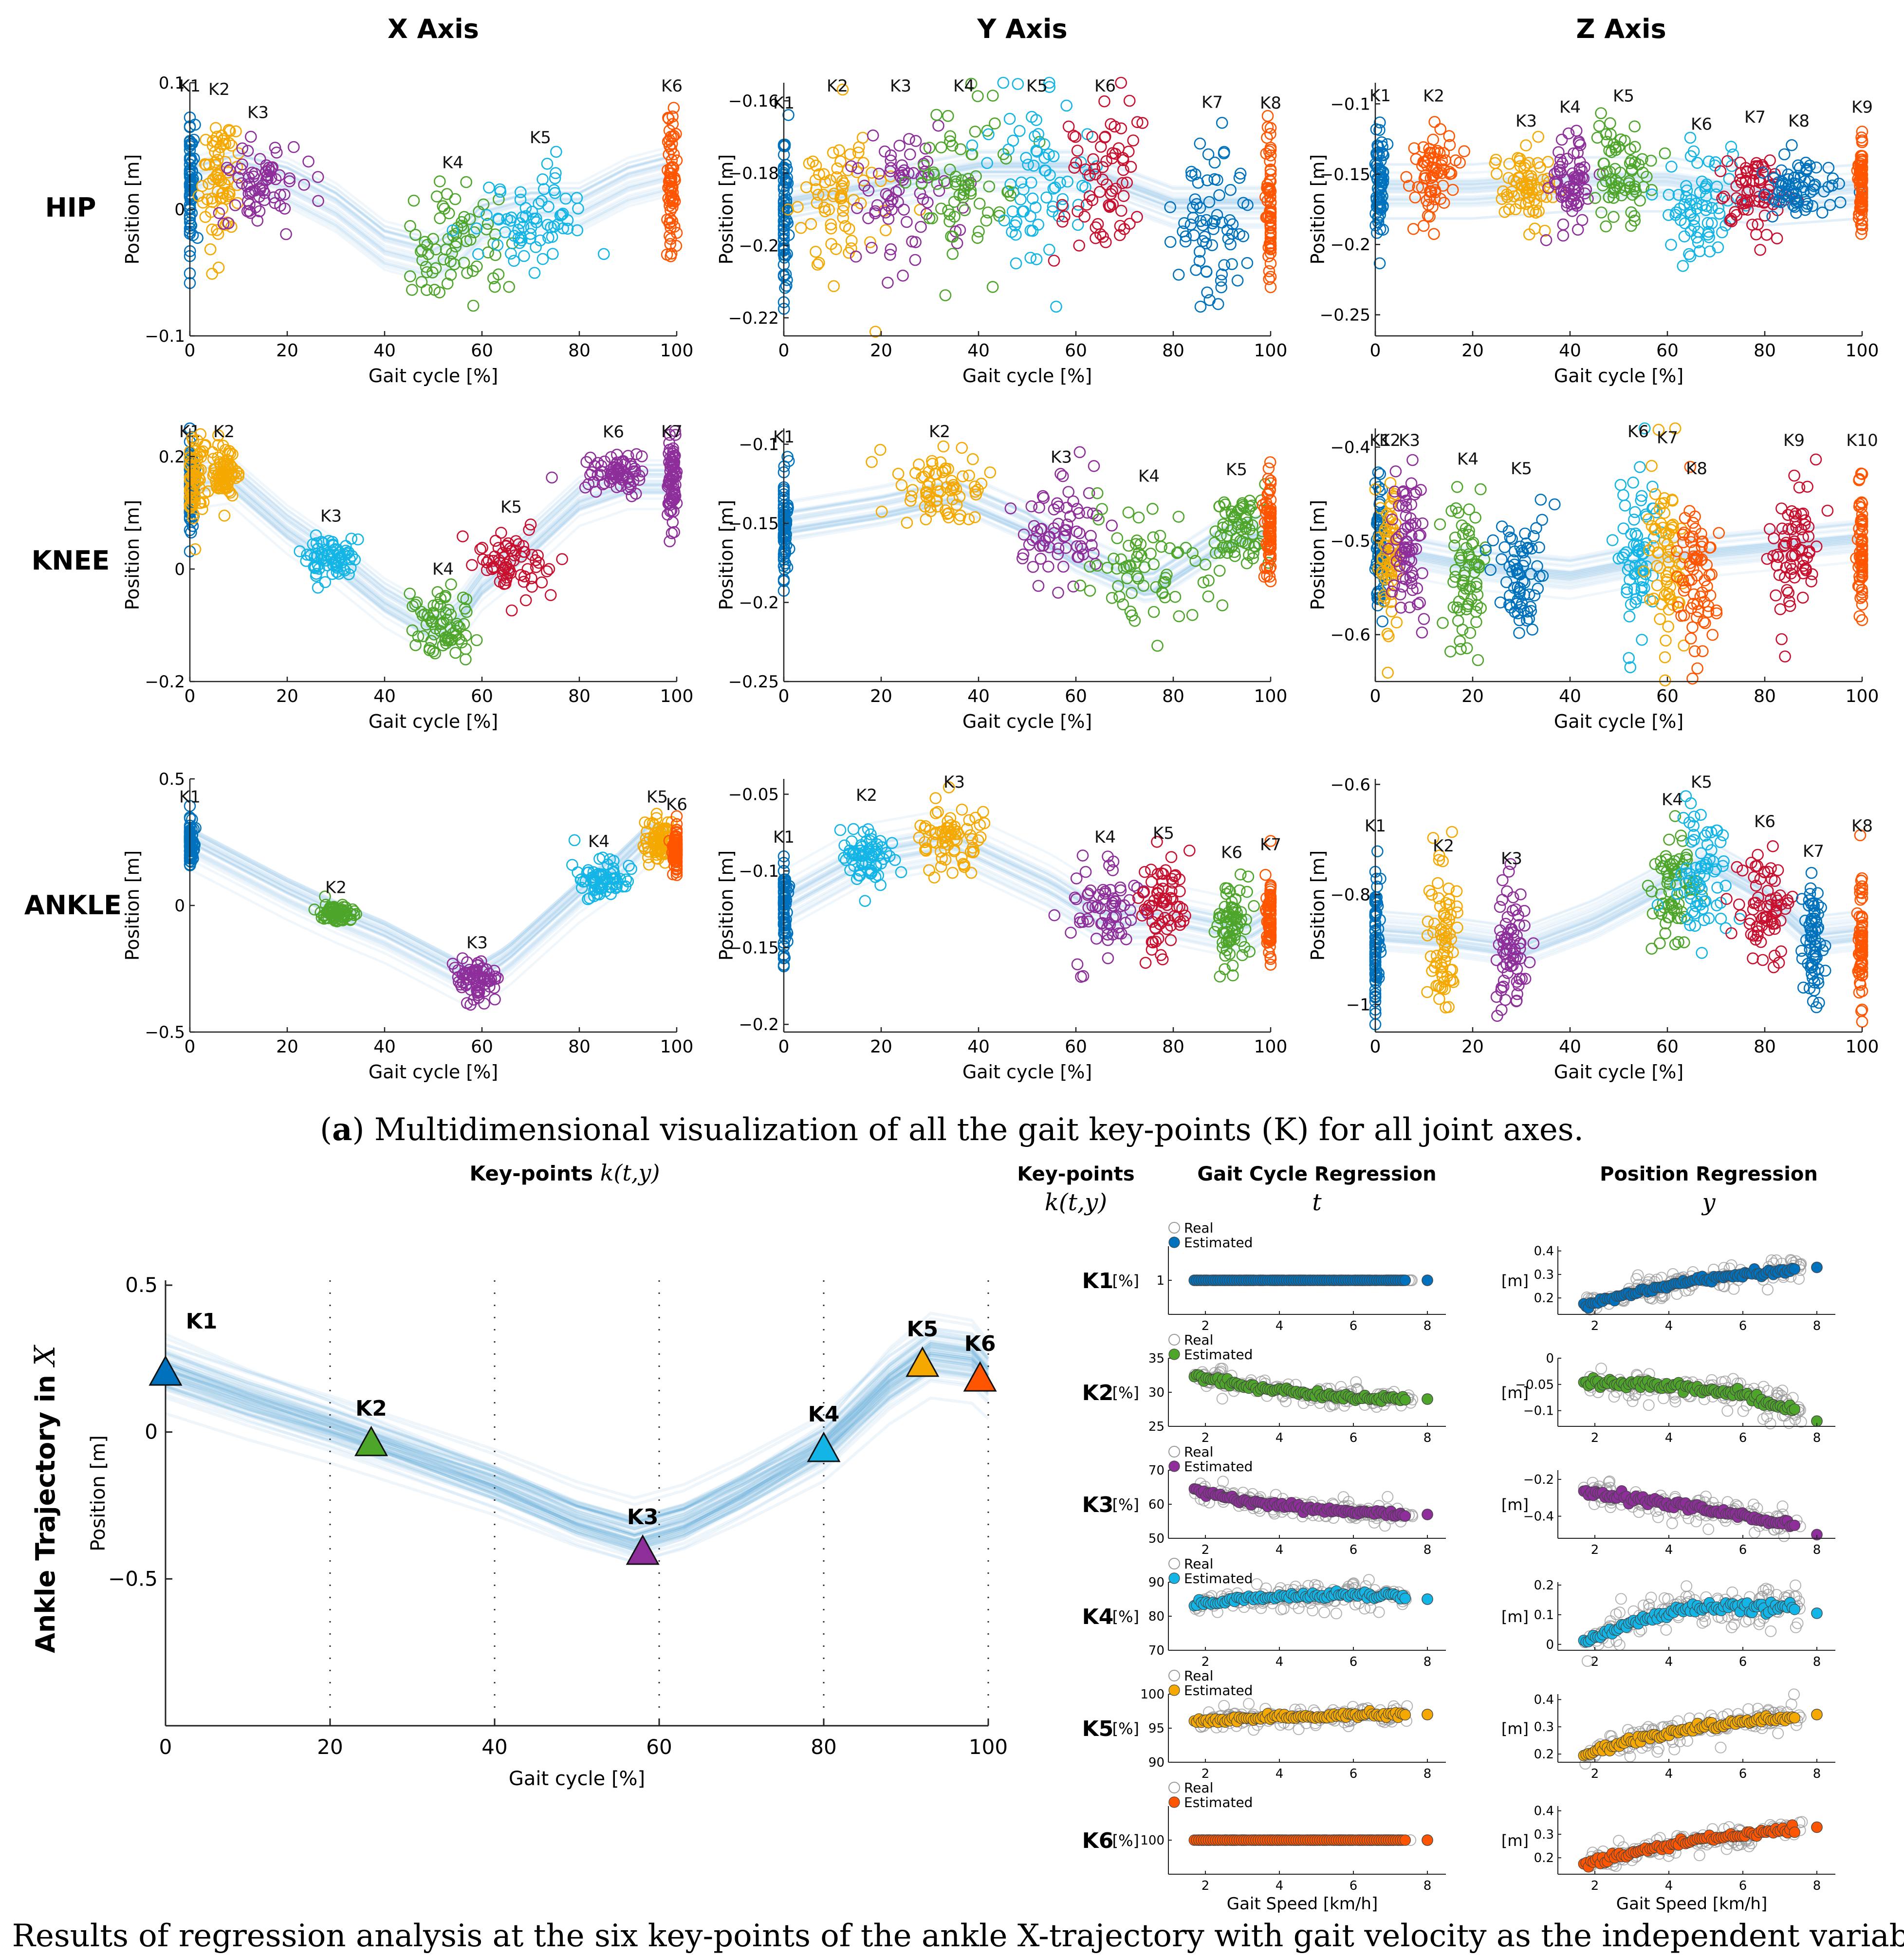 This screenshot has width=1904, height=1956. I want to click on keypoint-label: K3, so click(1409, 440).